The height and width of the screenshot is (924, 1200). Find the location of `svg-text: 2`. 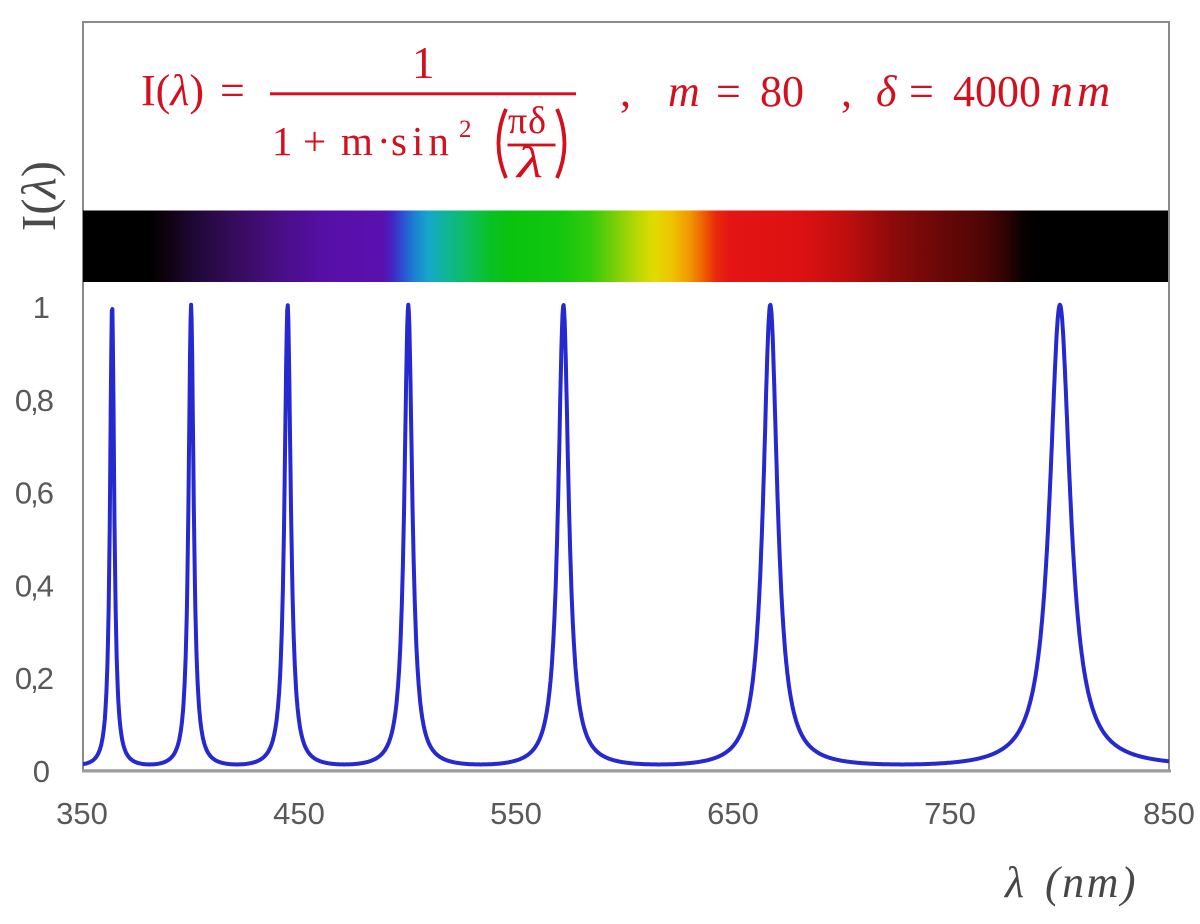

svg-text: 2 is located at coordinates (465, 129).